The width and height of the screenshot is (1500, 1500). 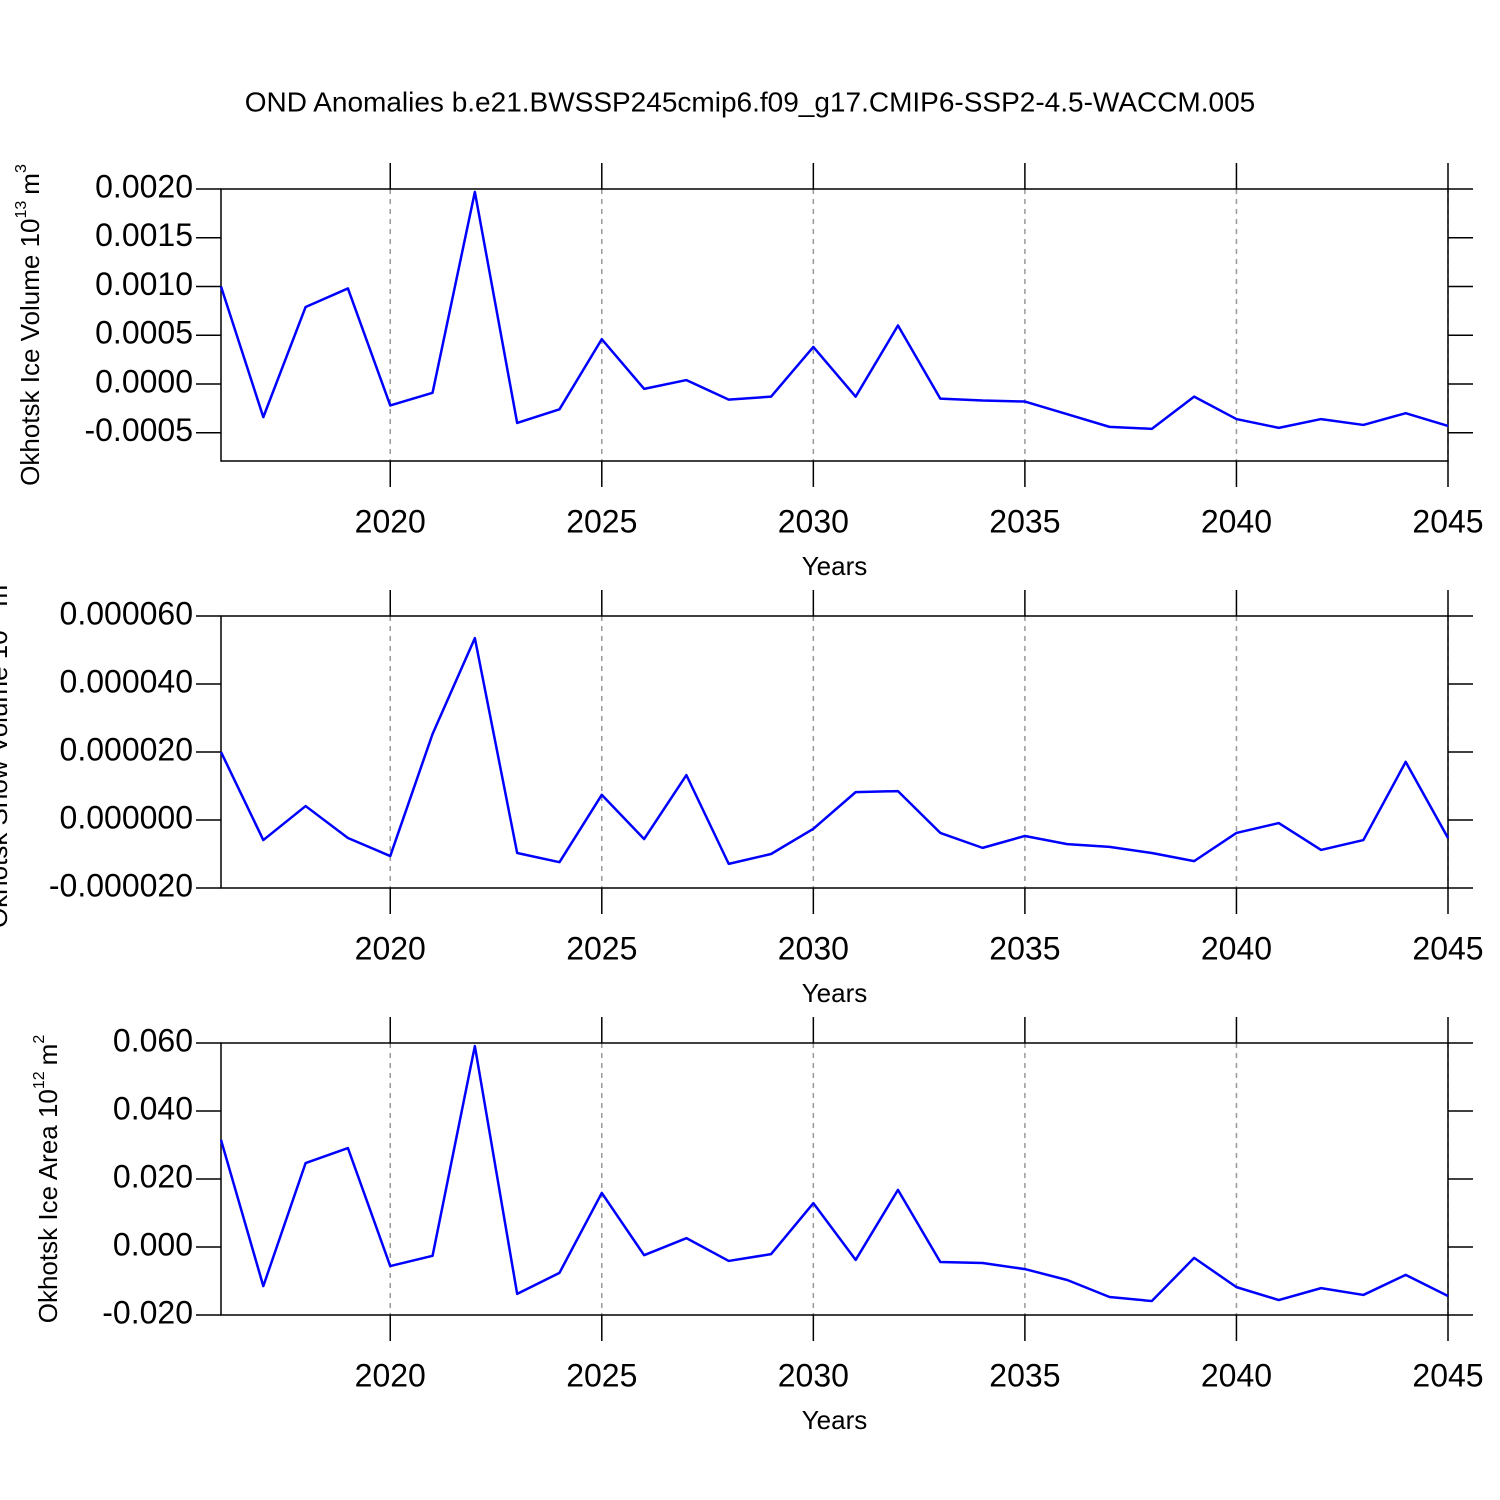 I want to click on y-axis-label: Okhotsk Ice Area 1012 m2, so click(x=47, y=1179).